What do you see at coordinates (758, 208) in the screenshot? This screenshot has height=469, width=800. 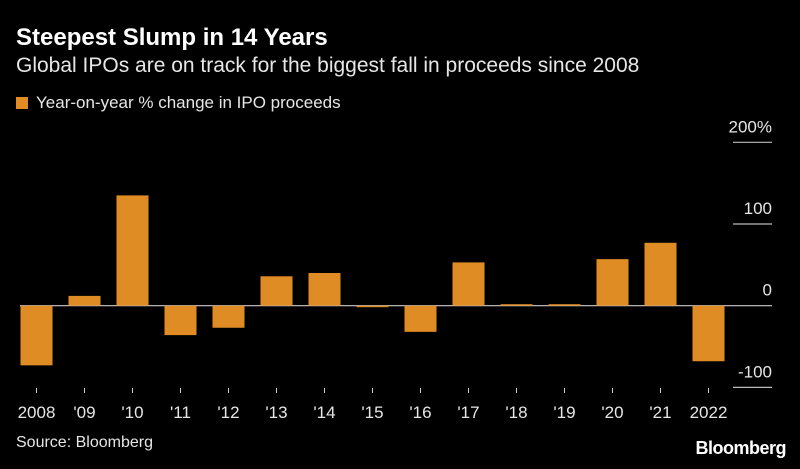 I see `y-tick-label: 100` at bounding box center [758, 208].